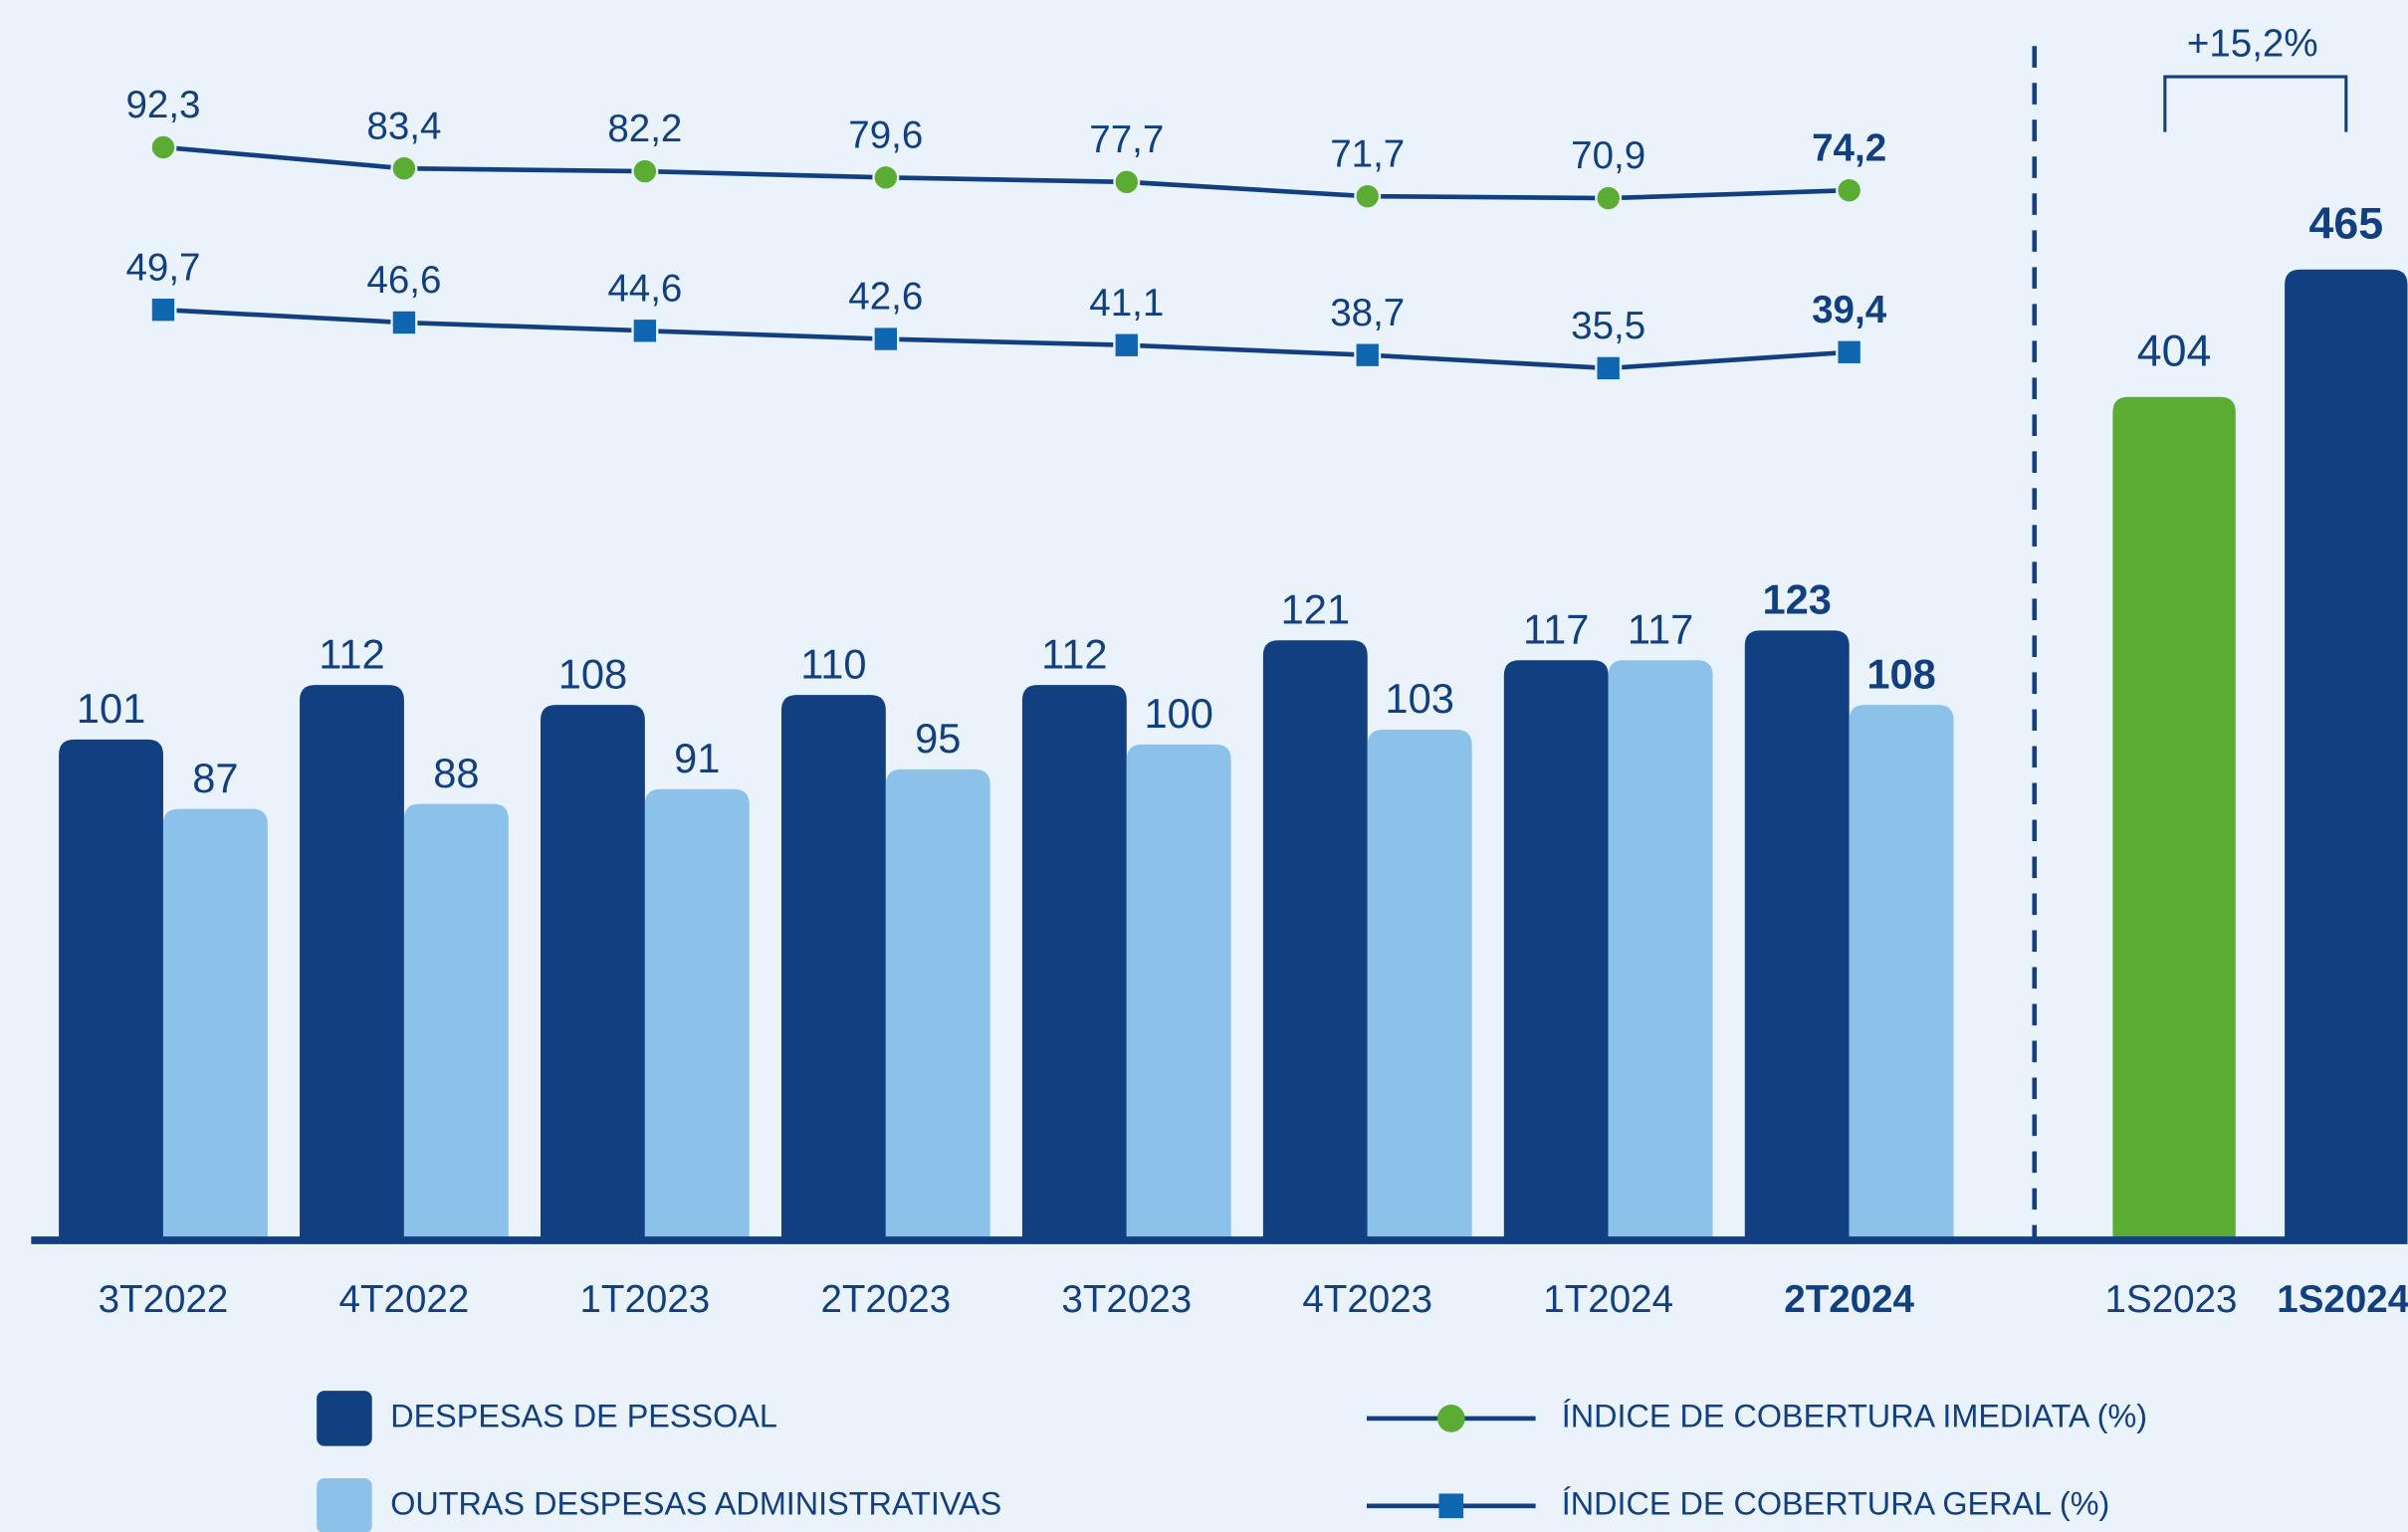 This screenshot has height=1532, width=2408. What do you see at coordinates (164, 1300) in the screenshot?
I see `x-tick-label: 3T2022` at bounding box center [164, 1300].